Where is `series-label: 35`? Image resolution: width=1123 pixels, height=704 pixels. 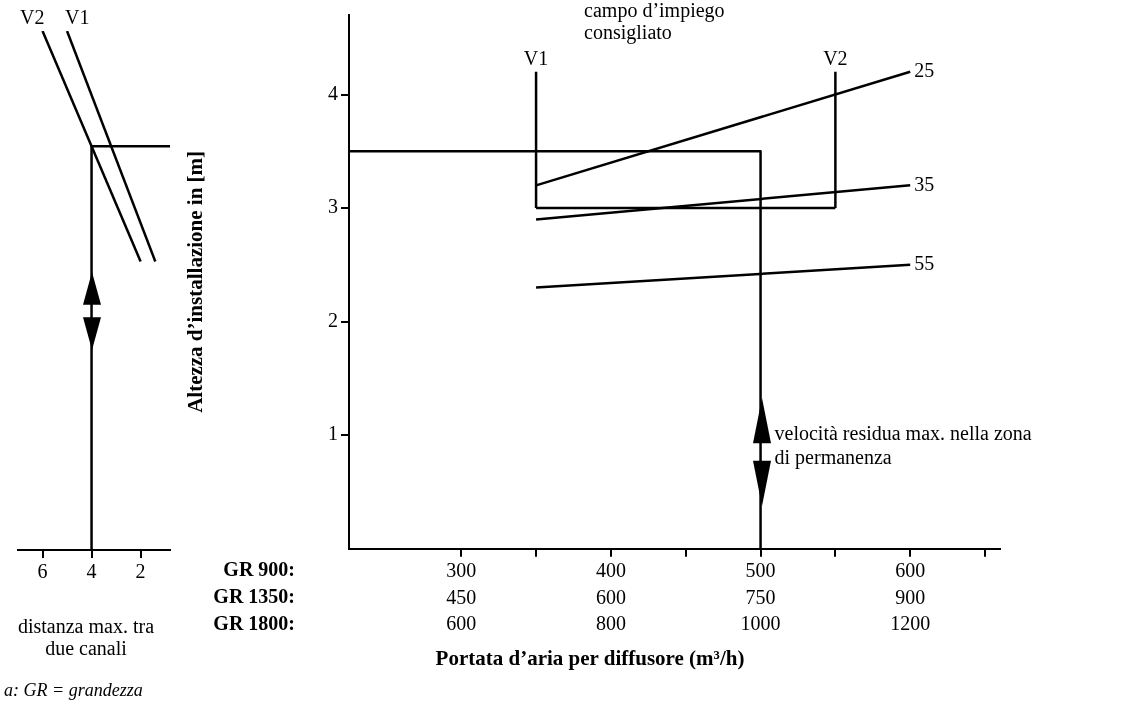 series-label: 35 is located at coordinates (924, 183).